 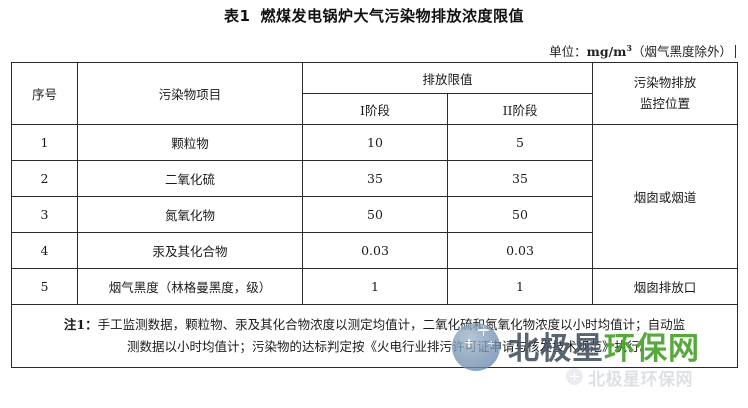 I want to click on cell-stage1: 0.03, so click(x=375, y=250).